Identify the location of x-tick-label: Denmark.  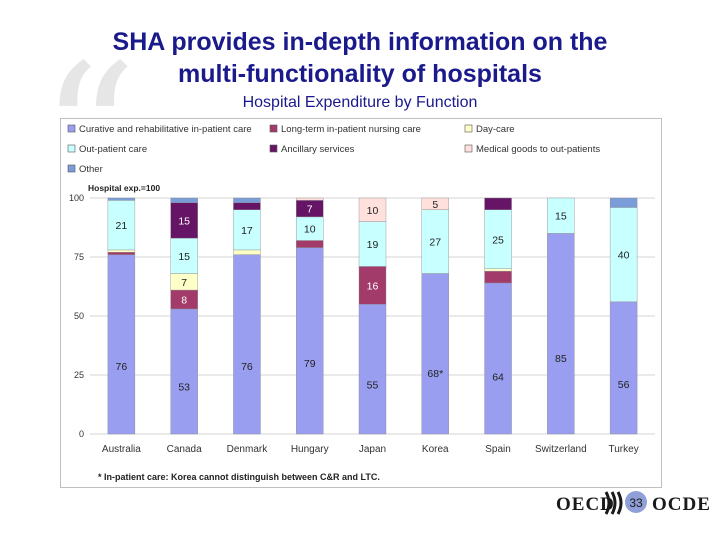
(248, 449).